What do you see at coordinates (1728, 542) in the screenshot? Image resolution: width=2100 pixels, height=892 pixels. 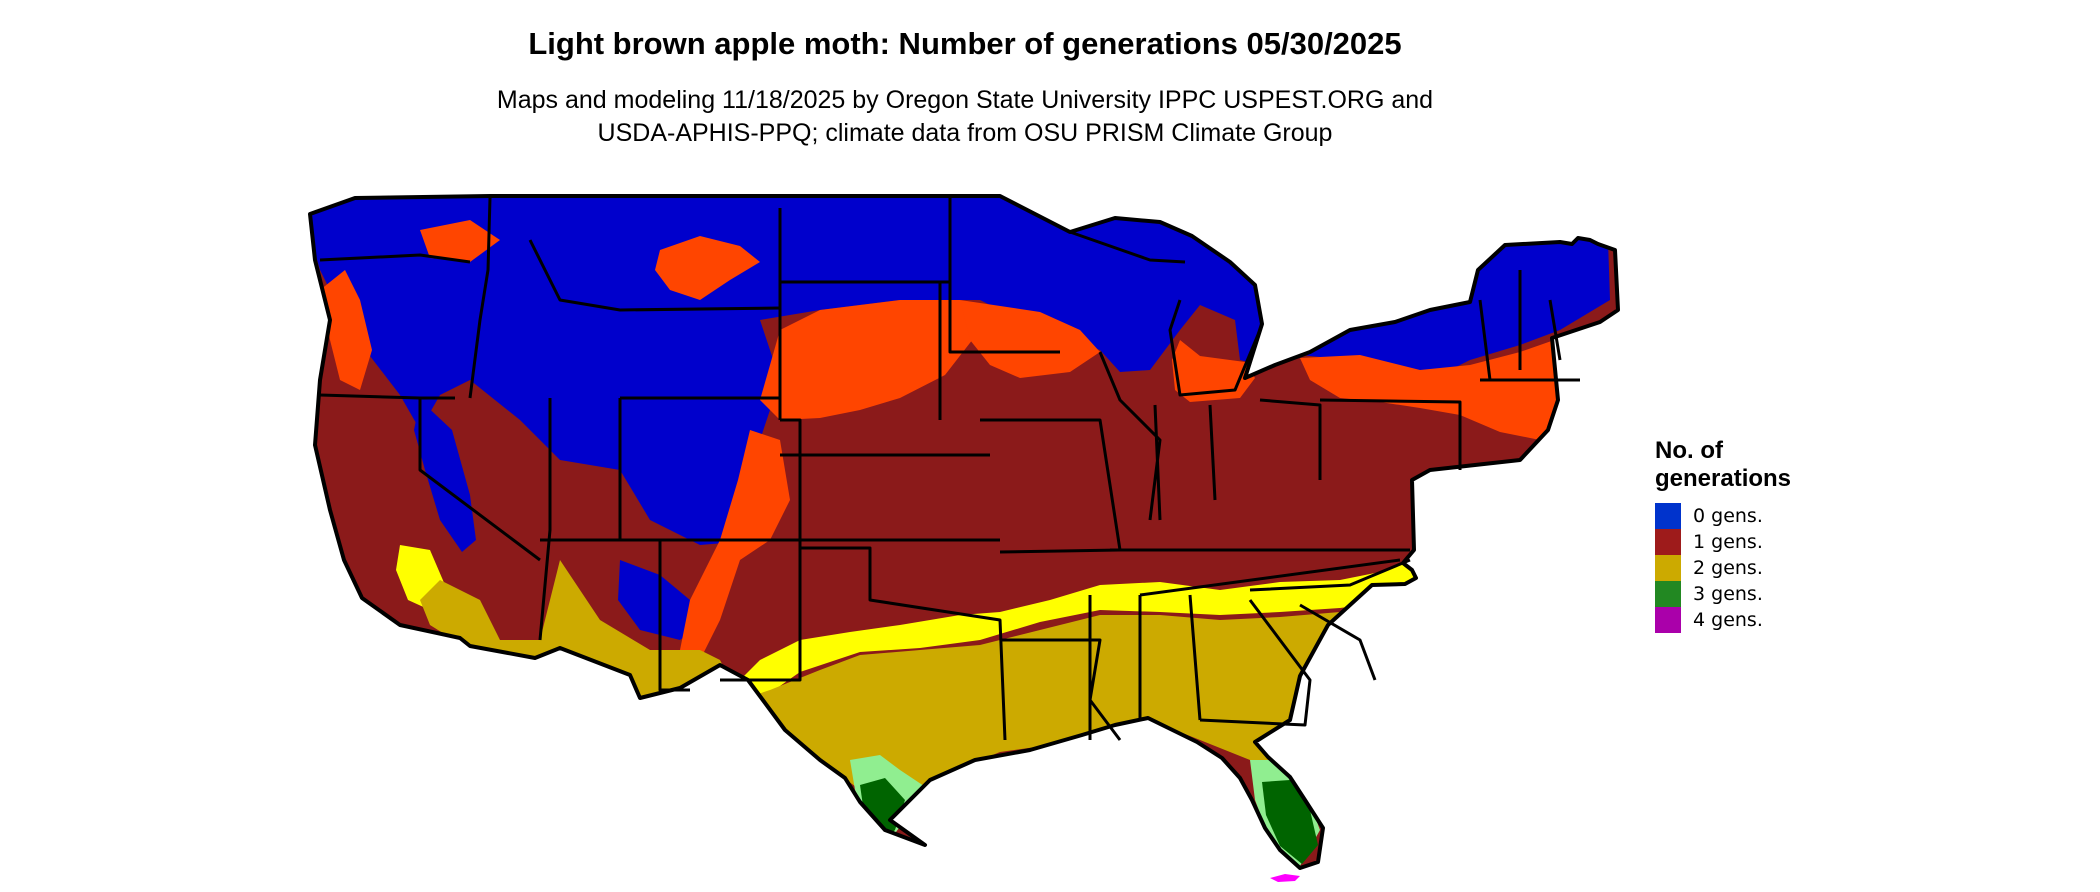 I see `legend-label-1-gens: 1 gens.` at bounding box center [1728, 542].